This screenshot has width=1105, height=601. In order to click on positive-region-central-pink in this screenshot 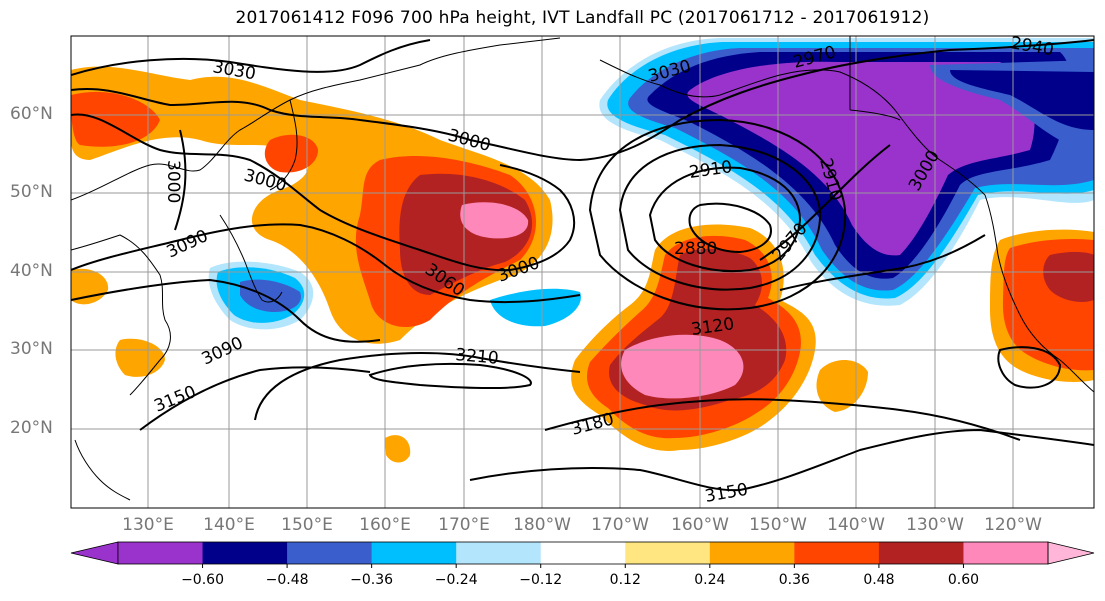, I will do `click(682, 366)`.